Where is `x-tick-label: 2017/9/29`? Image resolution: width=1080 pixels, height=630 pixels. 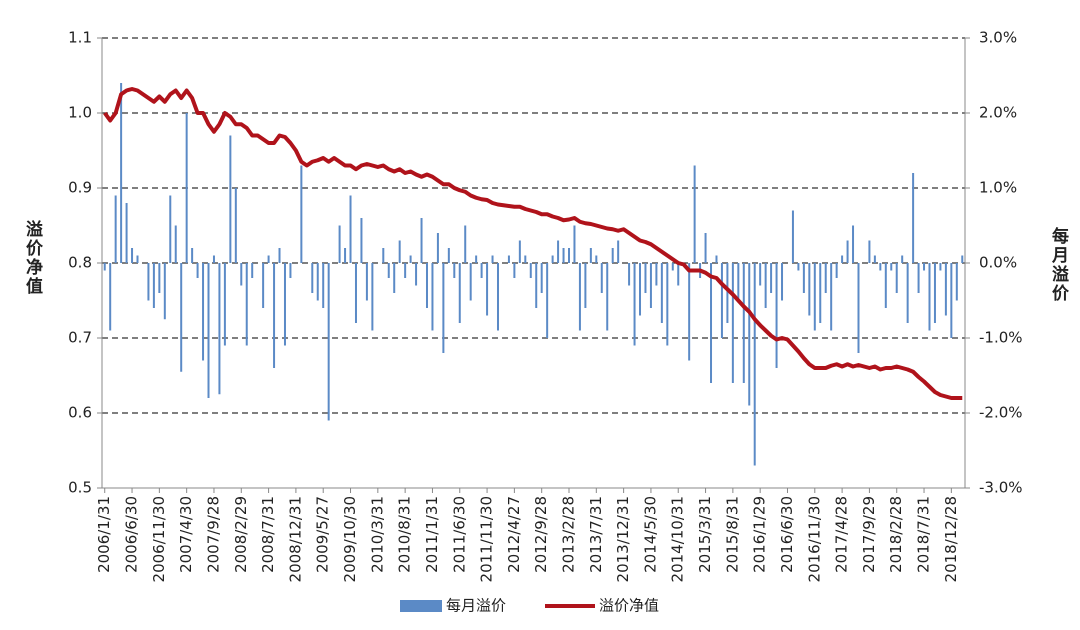
x-tick-label: 2017/9/29 is located at coordinates (869, 534).